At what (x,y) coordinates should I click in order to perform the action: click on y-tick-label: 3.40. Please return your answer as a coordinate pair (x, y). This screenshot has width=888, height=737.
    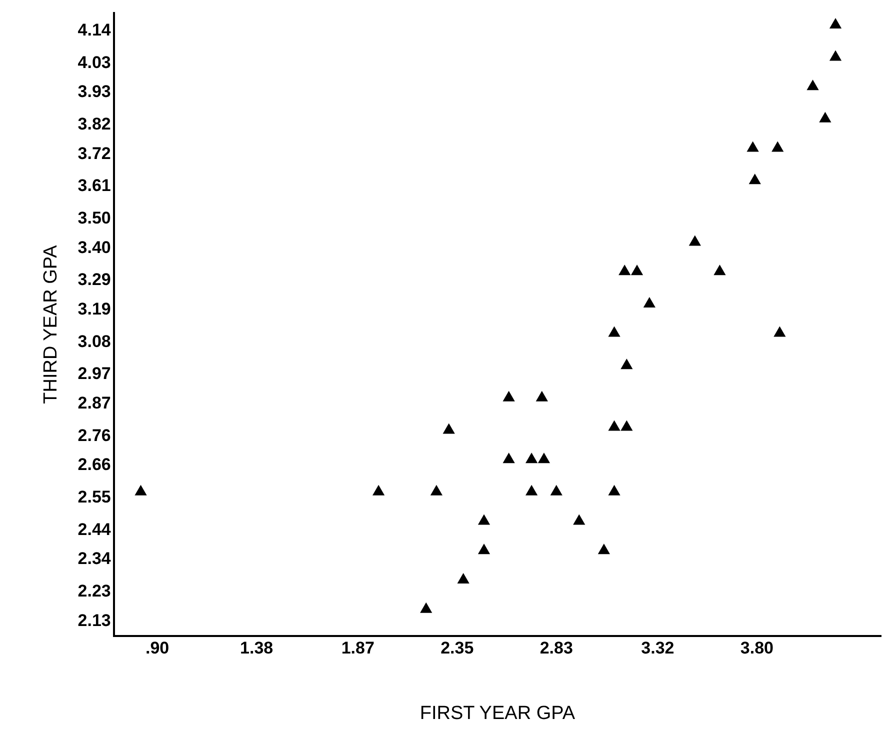
    Looking at the image, I should click on (94, 247).